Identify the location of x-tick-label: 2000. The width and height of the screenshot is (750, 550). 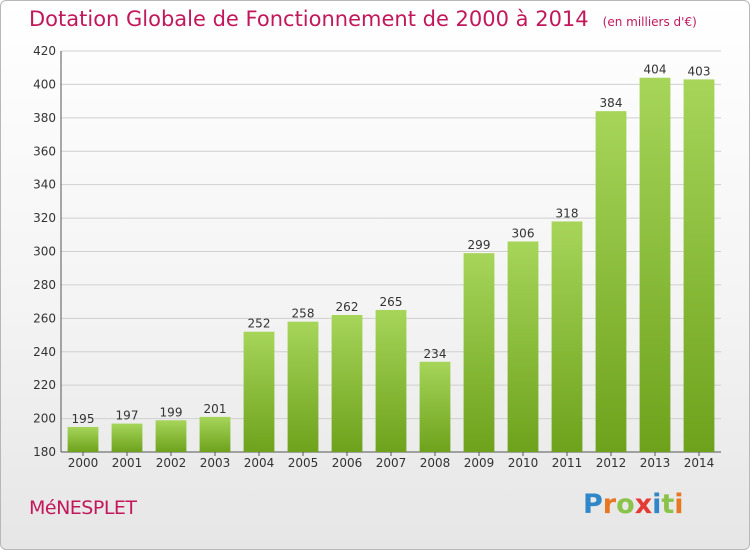
(83, 463).